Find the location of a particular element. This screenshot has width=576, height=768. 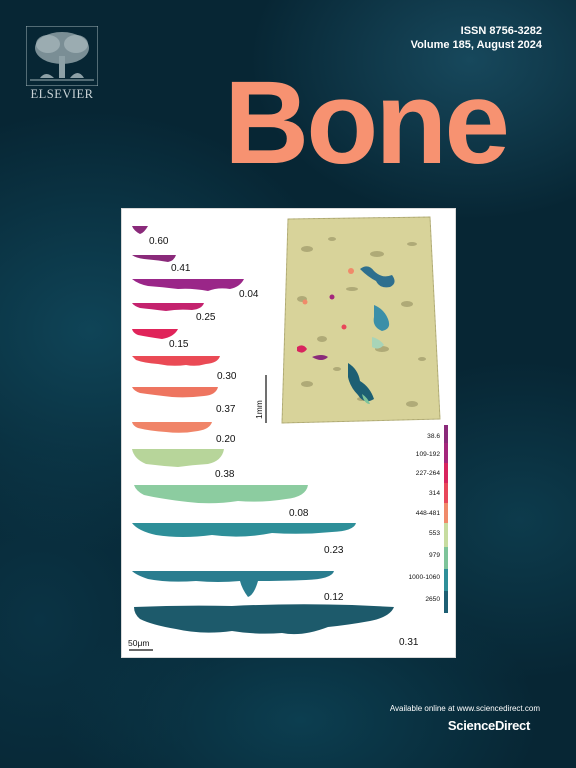

ratio-label: 0.23 is located at coordinates (334, 550).